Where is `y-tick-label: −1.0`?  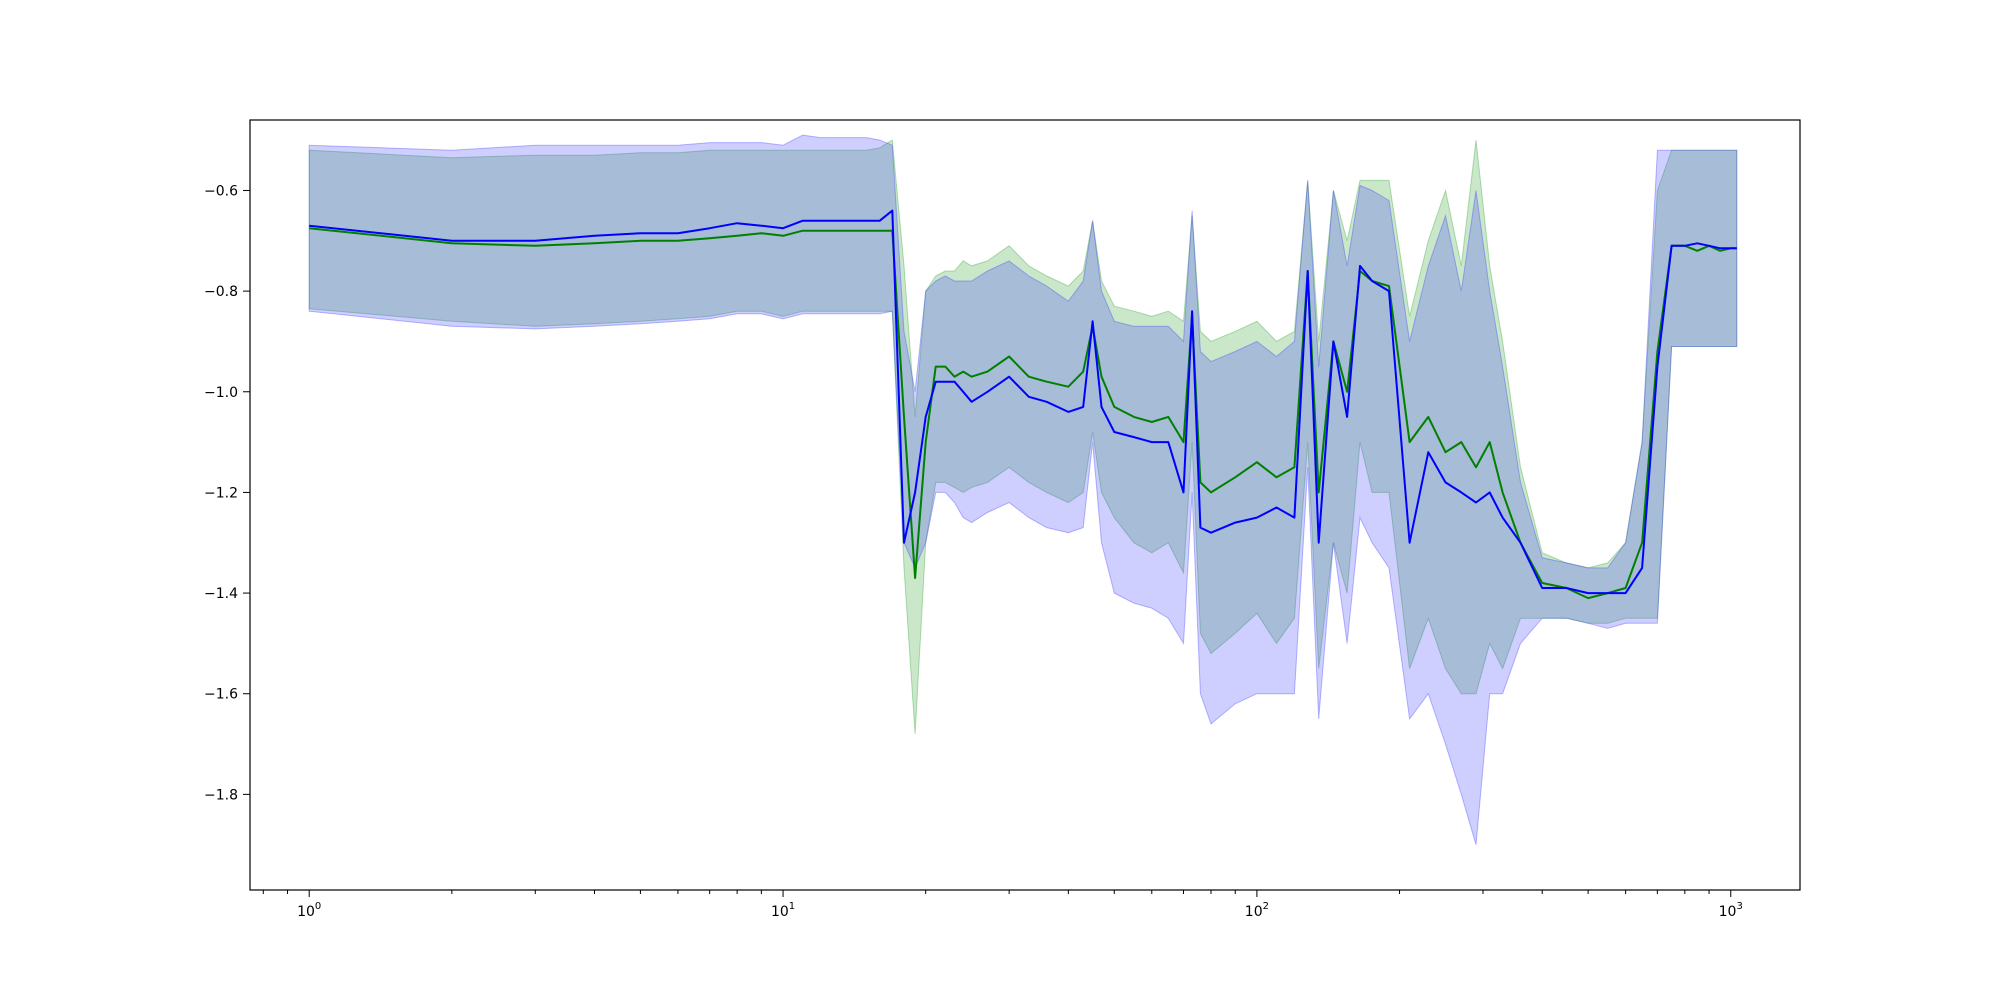
y-tick-label: −1.0 is located at coordinates (221, 393).